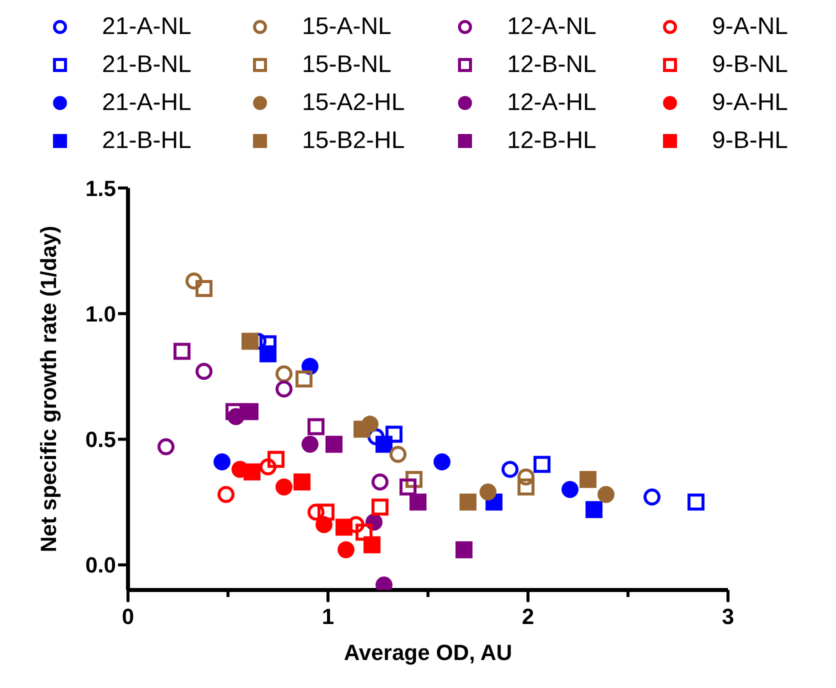 The width and height of the screenshot is (836, 688). I want to click on x-tick-label: 0, so click(128, 616).